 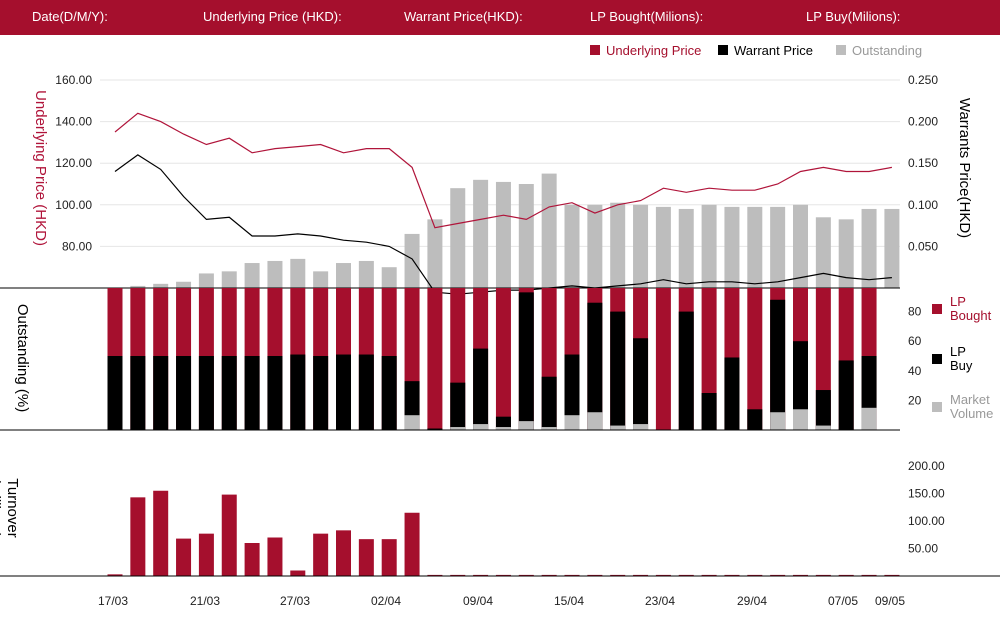 What do you see at coordinates (73, 80) in the screenshot?
I see `y-left-tick-label: 160.00` at bounding box center [73, 80].